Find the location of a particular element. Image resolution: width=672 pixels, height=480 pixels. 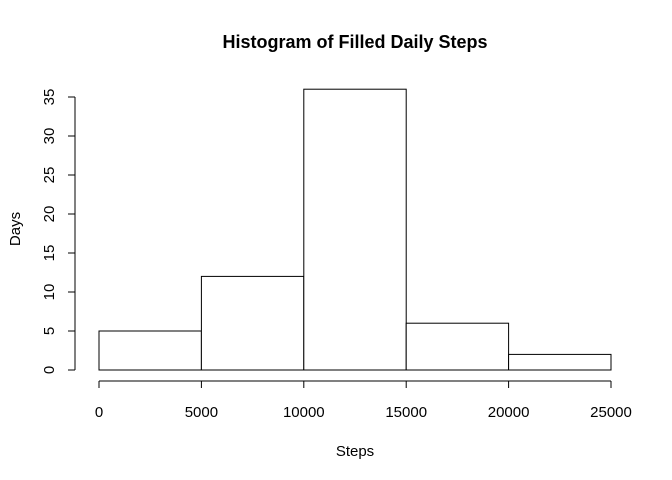

y-tick-label-3: 15 is located at coordinates (49, 253).